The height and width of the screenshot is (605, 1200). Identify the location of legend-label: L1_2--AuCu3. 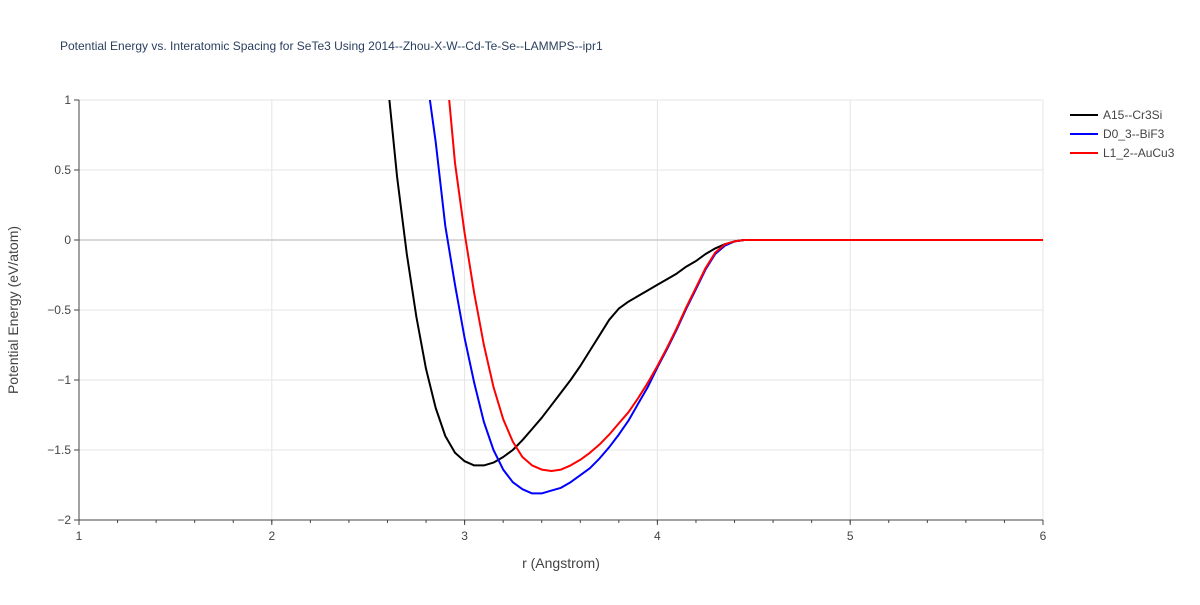
(1139, 153).